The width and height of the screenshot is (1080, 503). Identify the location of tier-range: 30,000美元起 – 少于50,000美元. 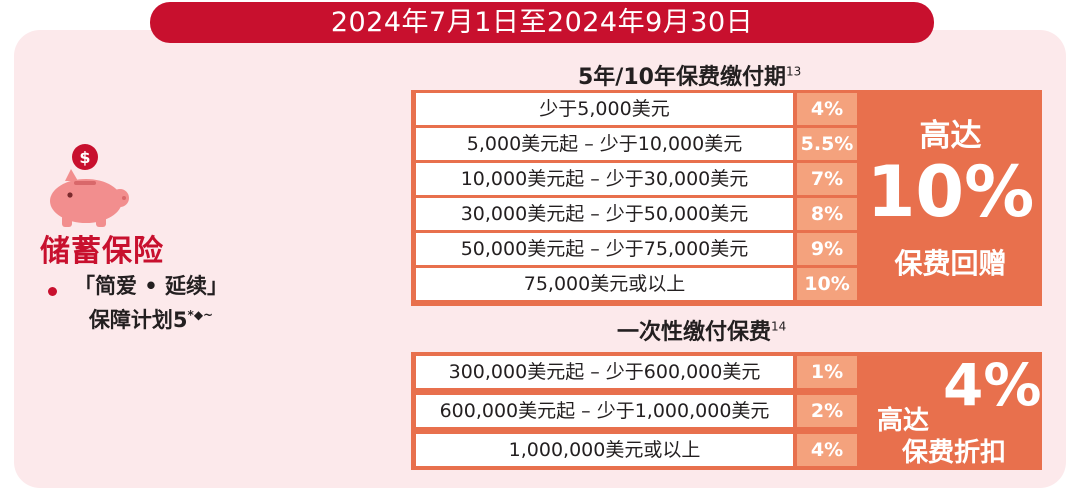
(604, 214).